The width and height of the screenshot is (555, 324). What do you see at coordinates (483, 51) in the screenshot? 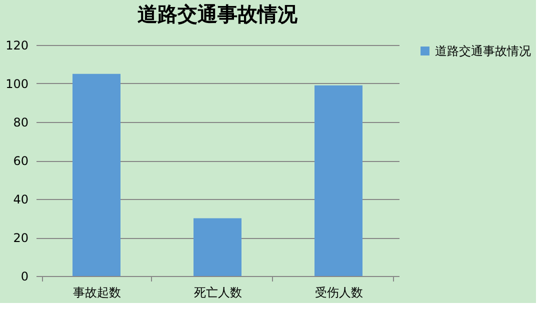
I see `legend-label: 道路交通事故情况` at bounding box center [483, 51].